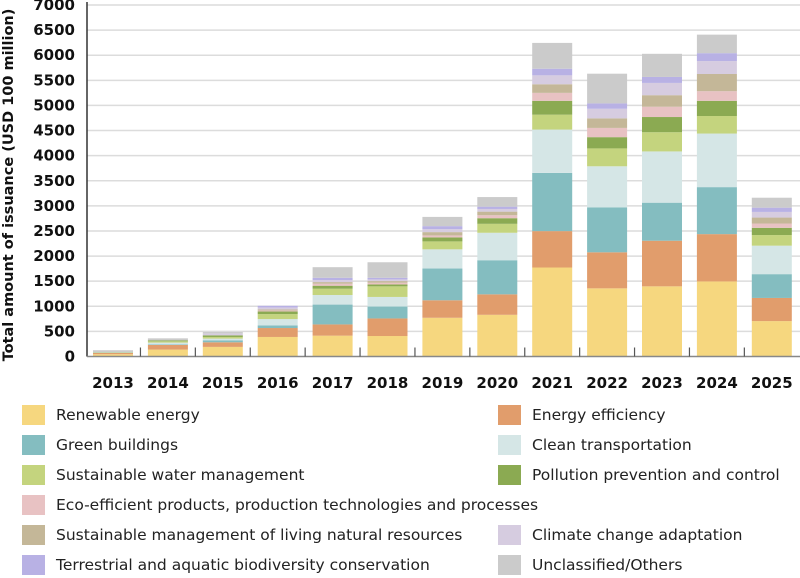  Describe the element at coordinates (590, 565) in the screenshot. I see `legend-item: Unclassified/Others` at that location.